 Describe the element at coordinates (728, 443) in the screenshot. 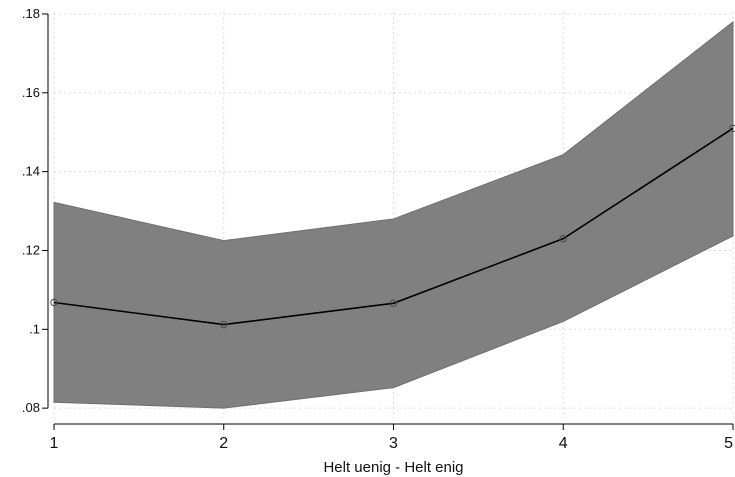

I see `x-tick-label: 5` at that location.